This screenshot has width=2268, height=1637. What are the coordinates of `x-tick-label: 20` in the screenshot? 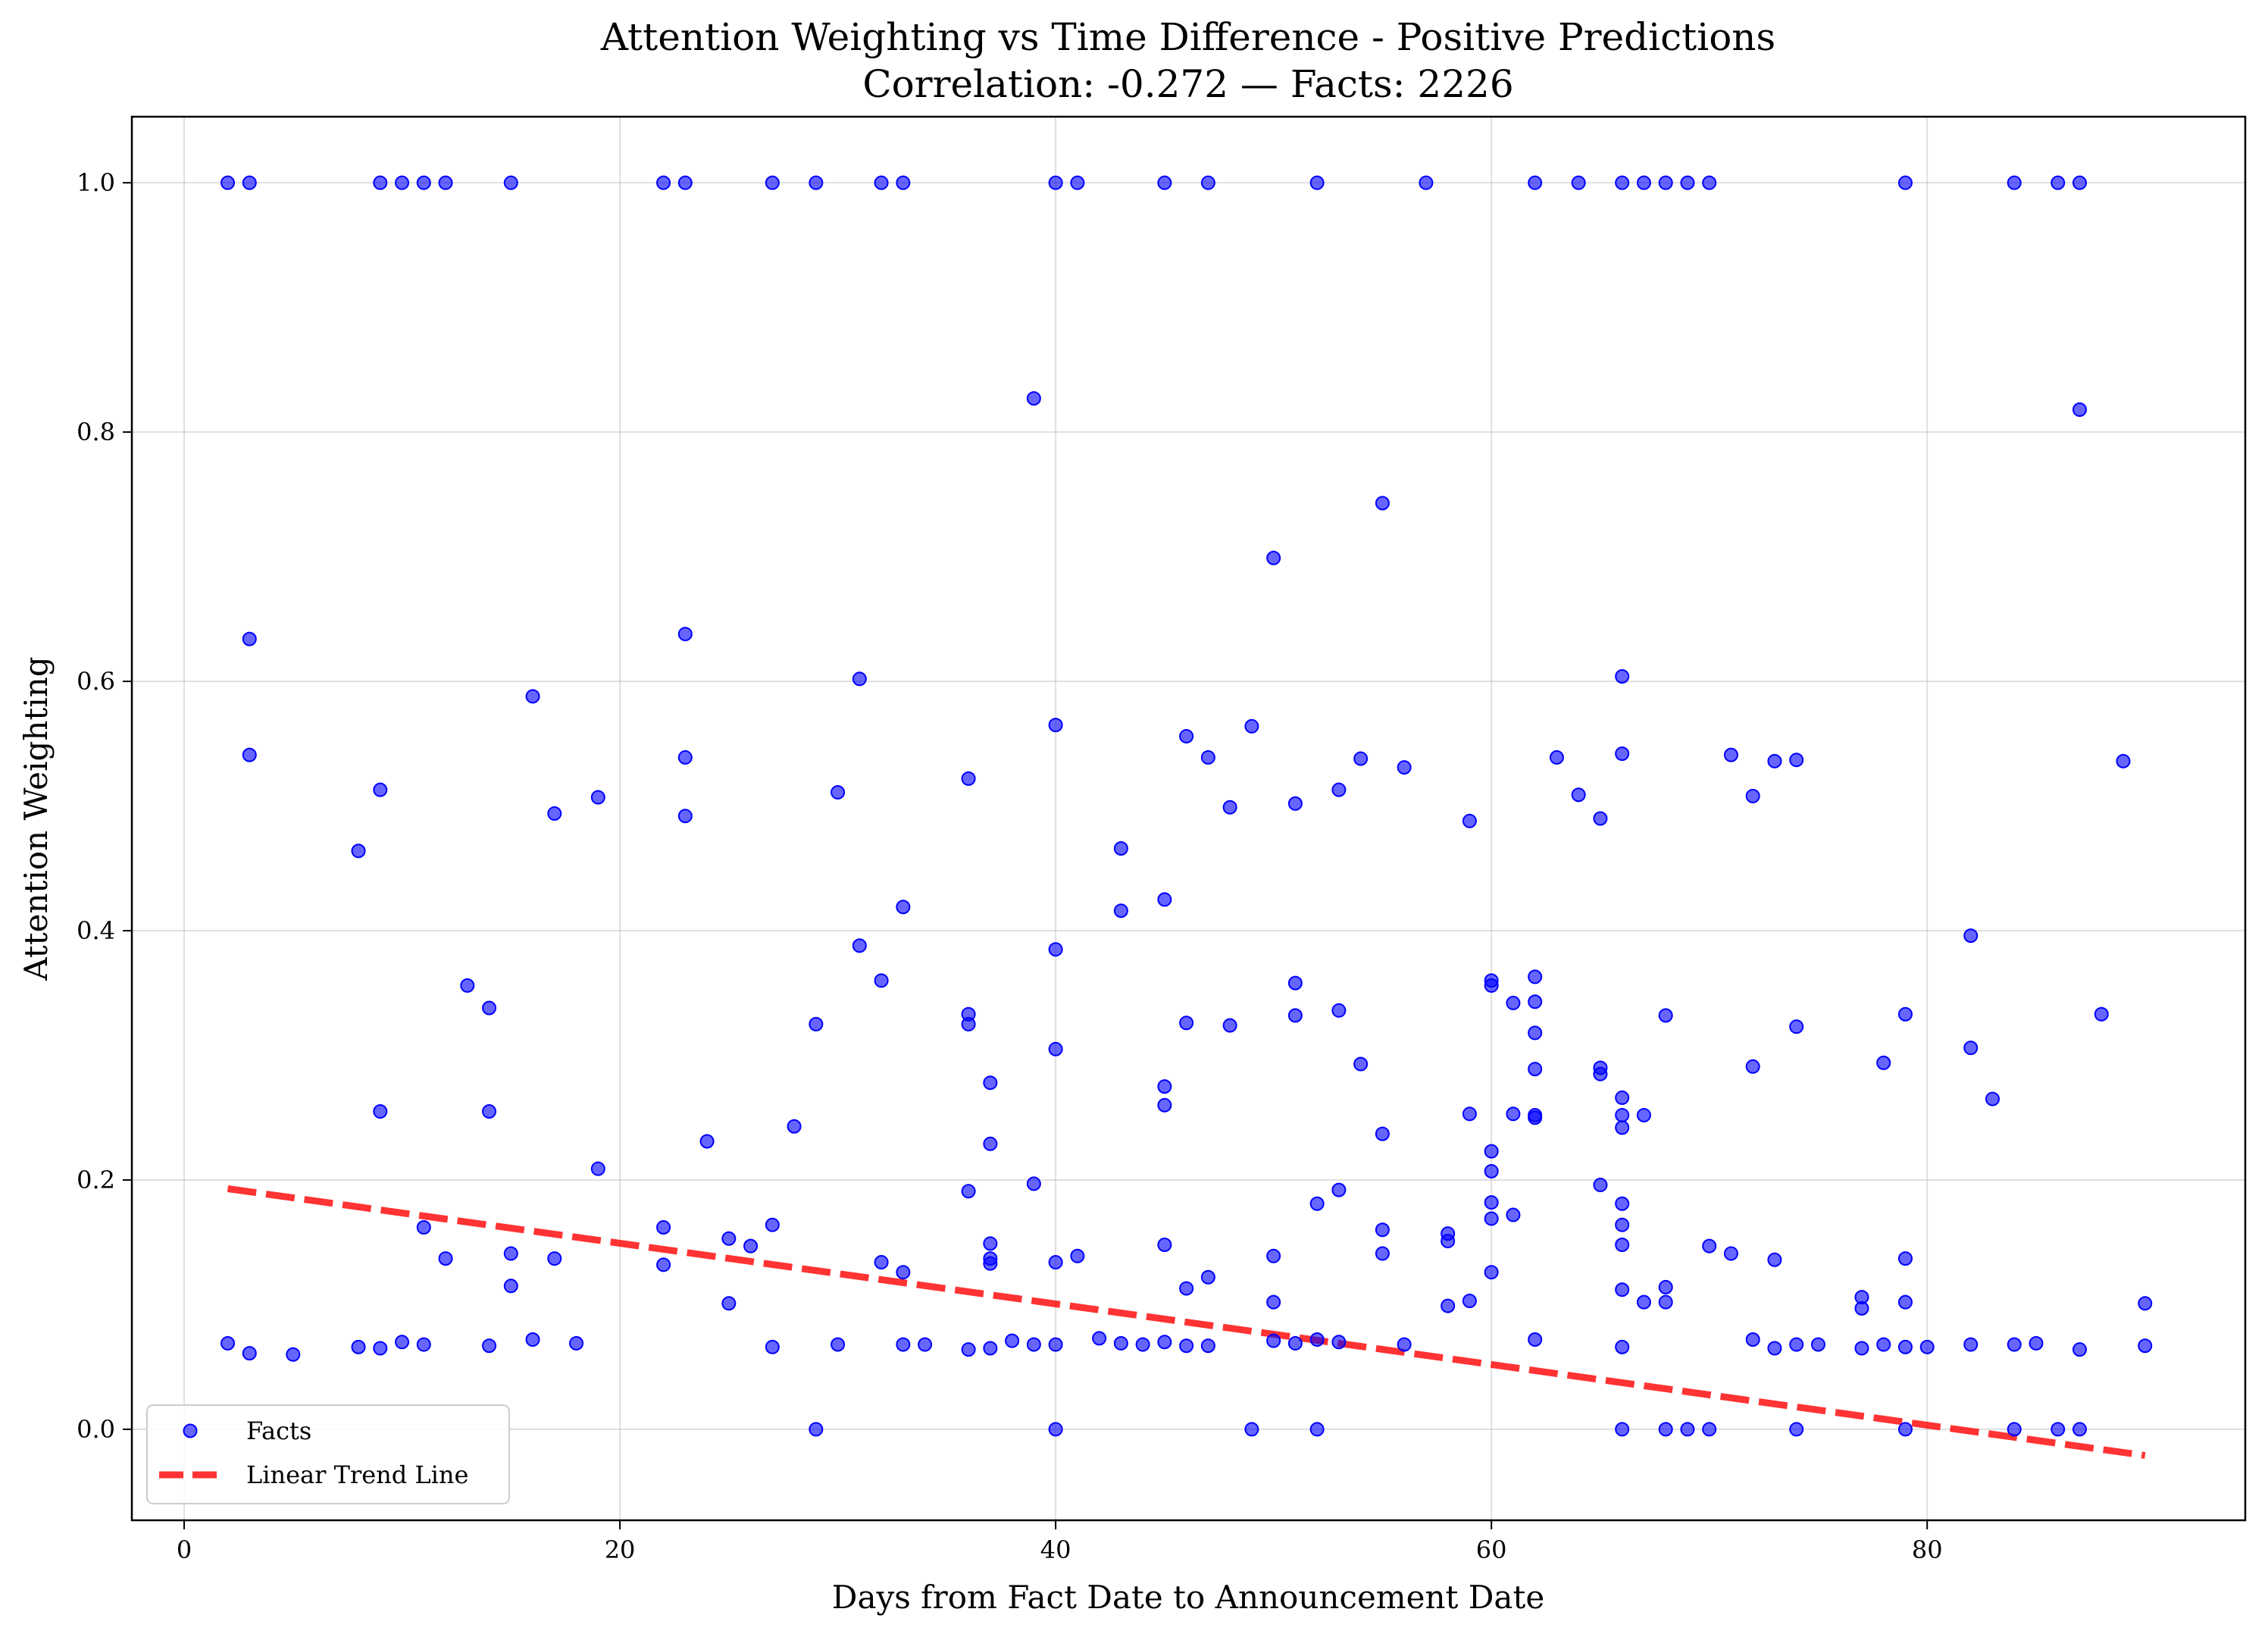 It's located at (621, 1549).